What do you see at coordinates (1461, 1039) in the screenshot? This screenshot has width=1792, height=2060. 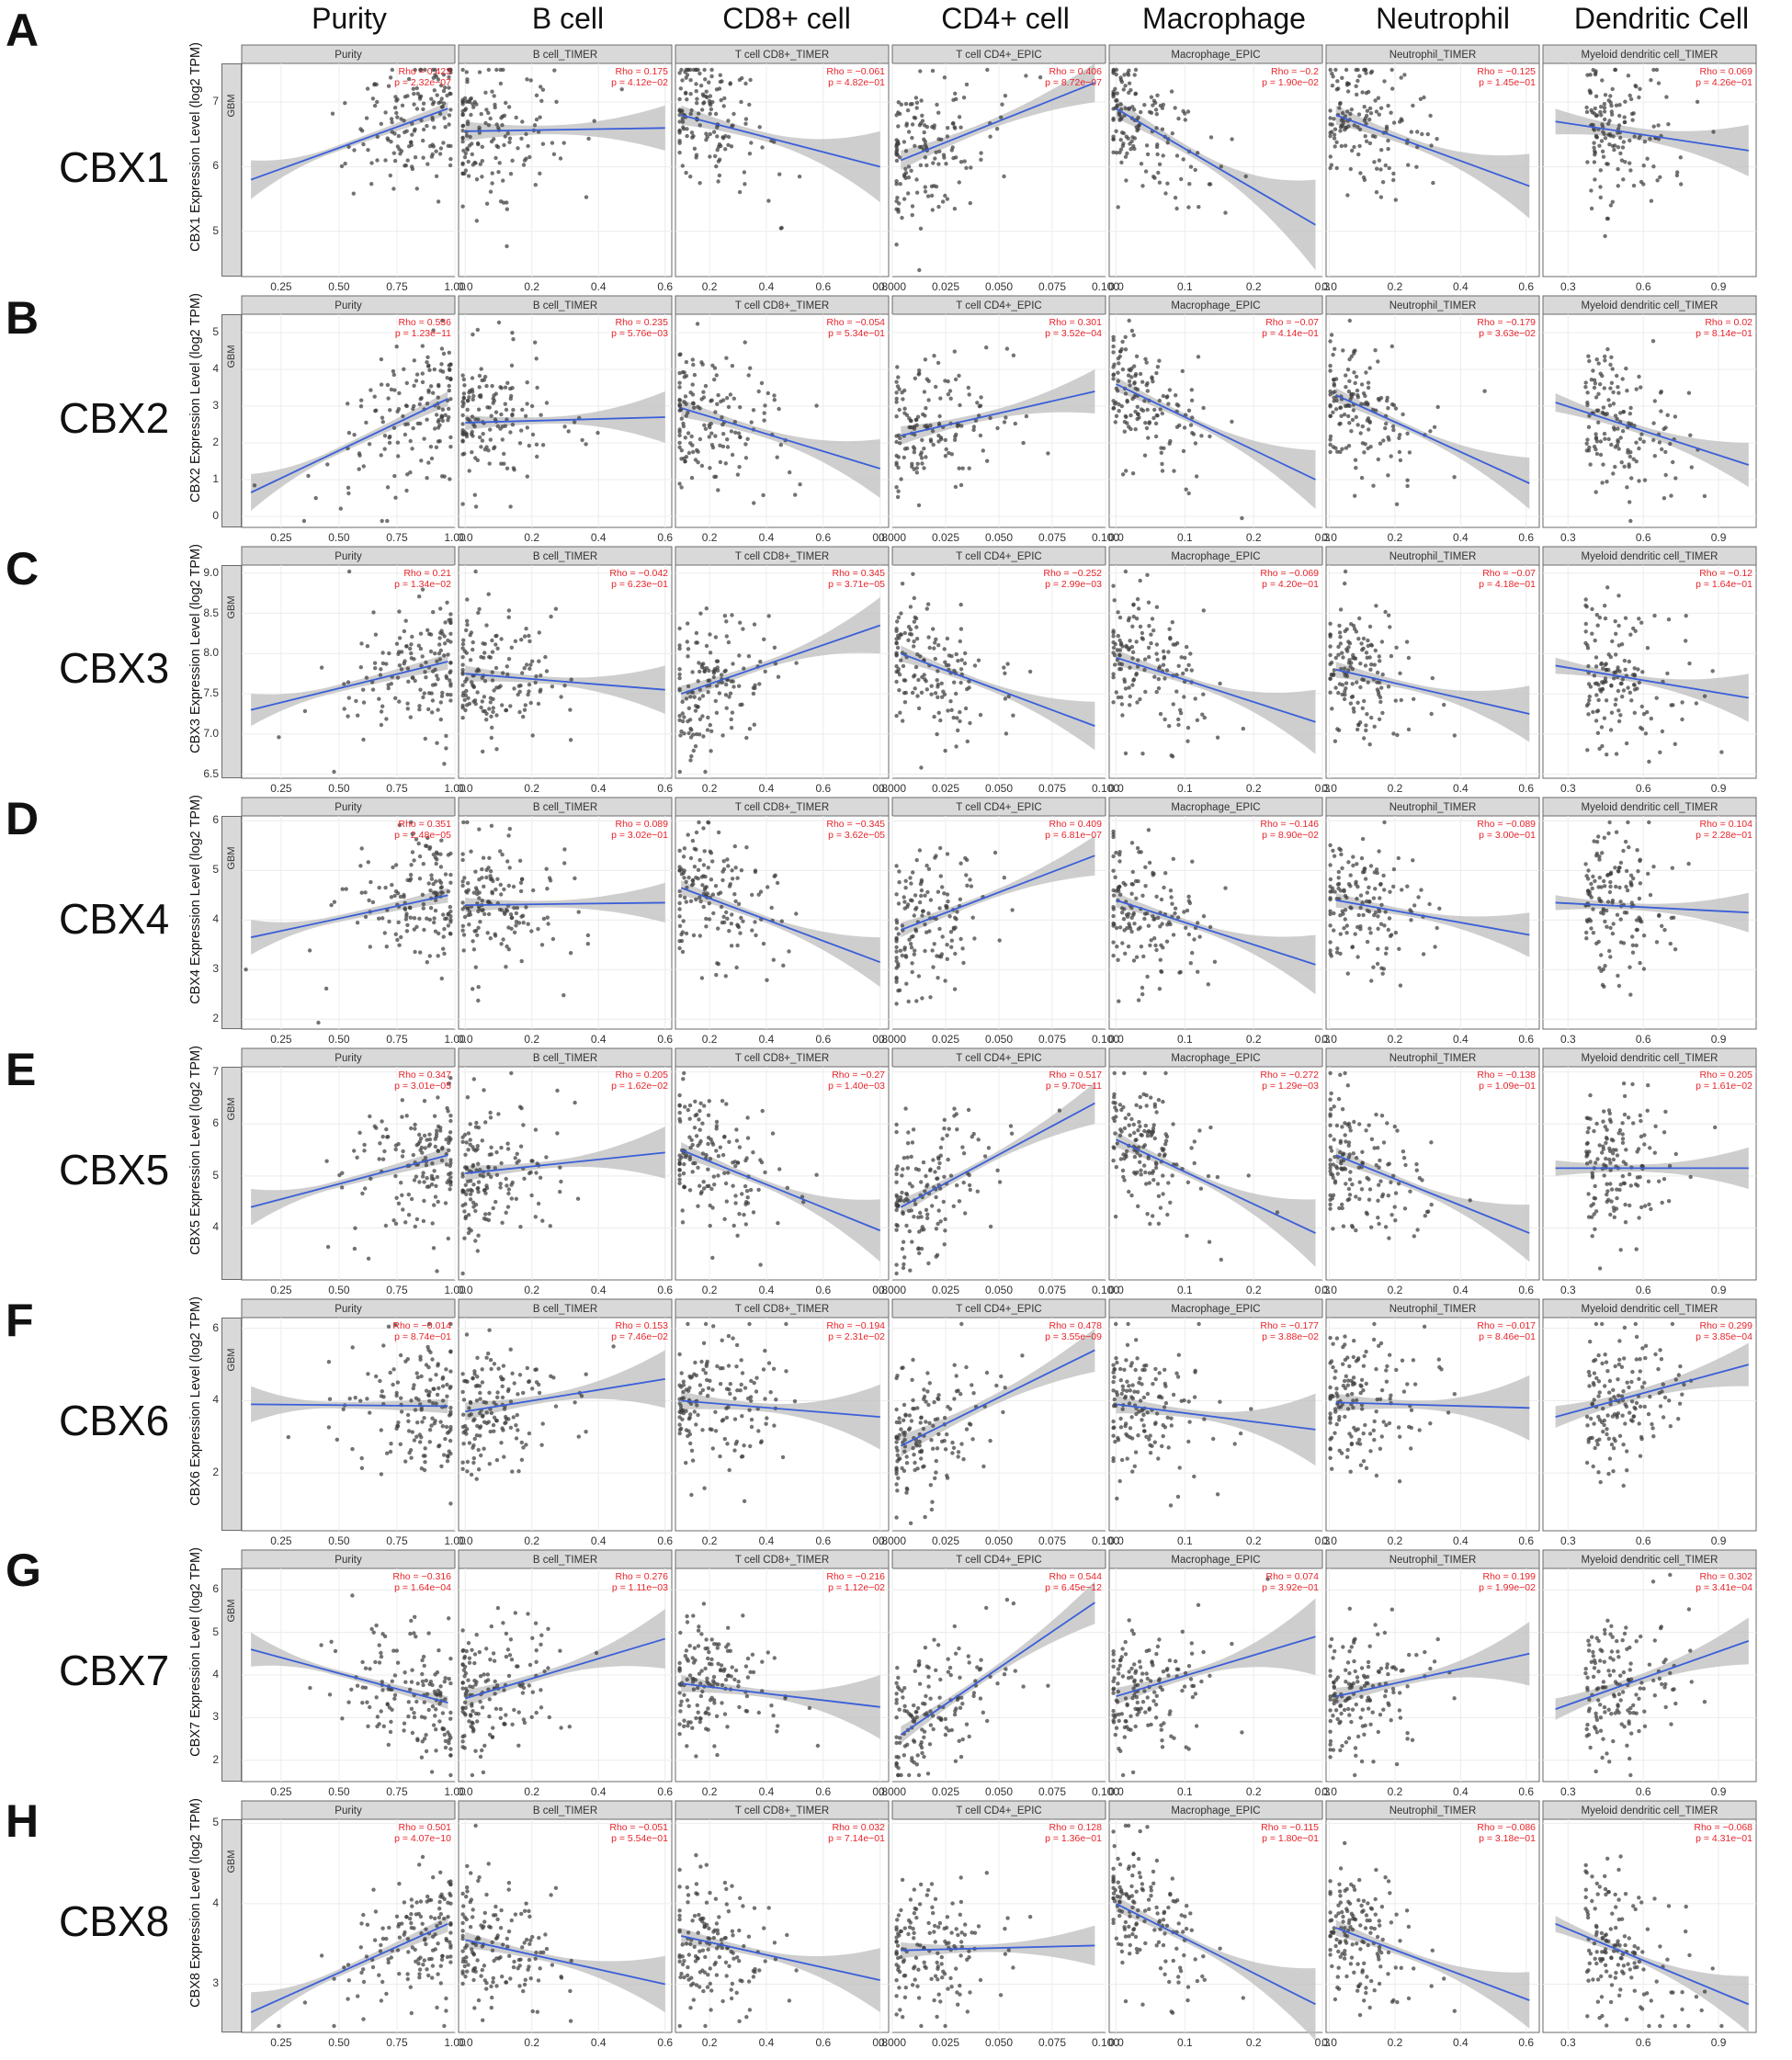 I see `x-tick-label: 0.4` at bounding box center [1461, 1039].